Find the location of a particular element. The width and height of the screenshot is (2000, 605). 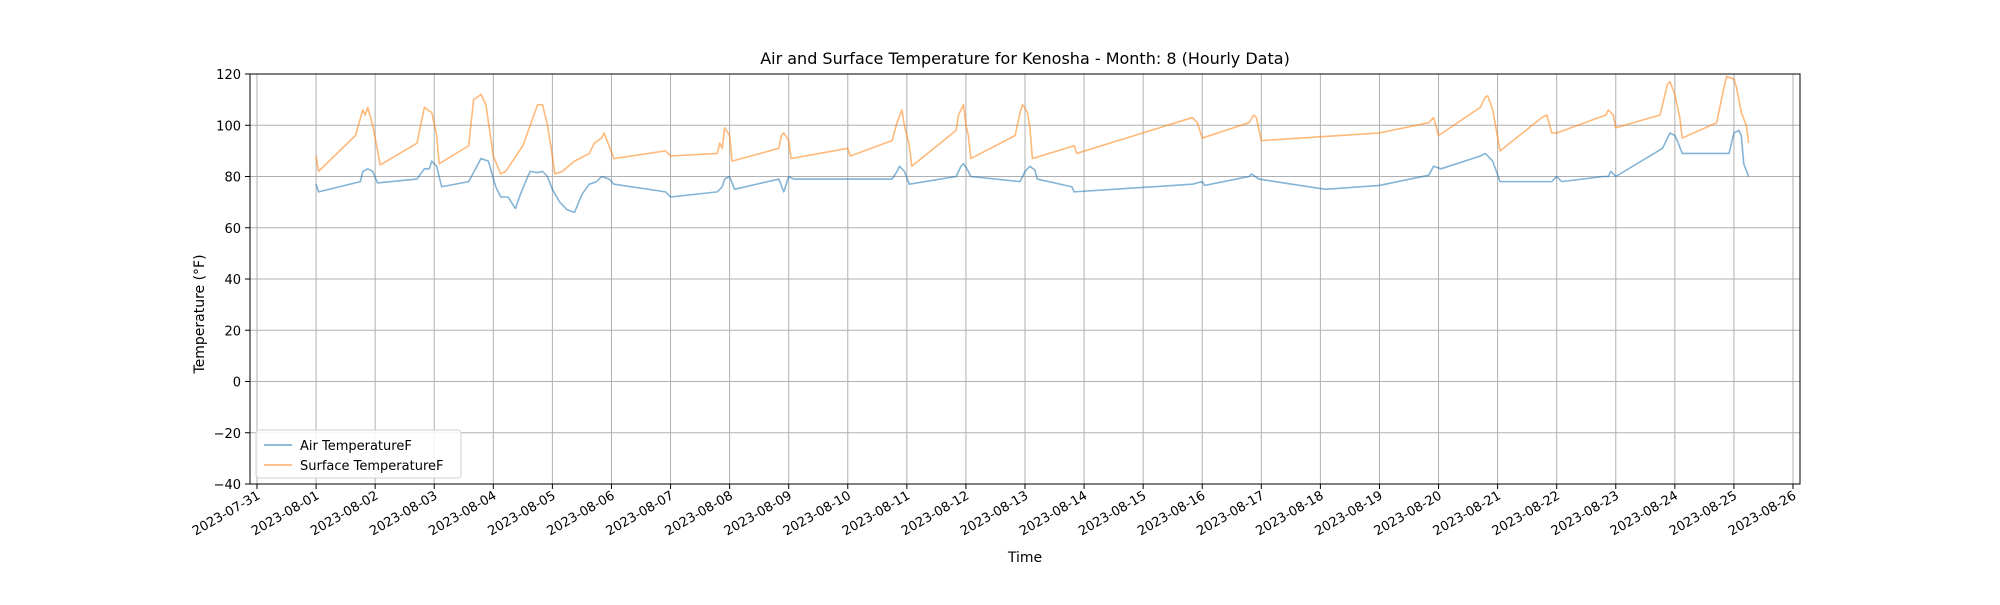

x-axis-label: Time is located at coordinates (1024, 558).